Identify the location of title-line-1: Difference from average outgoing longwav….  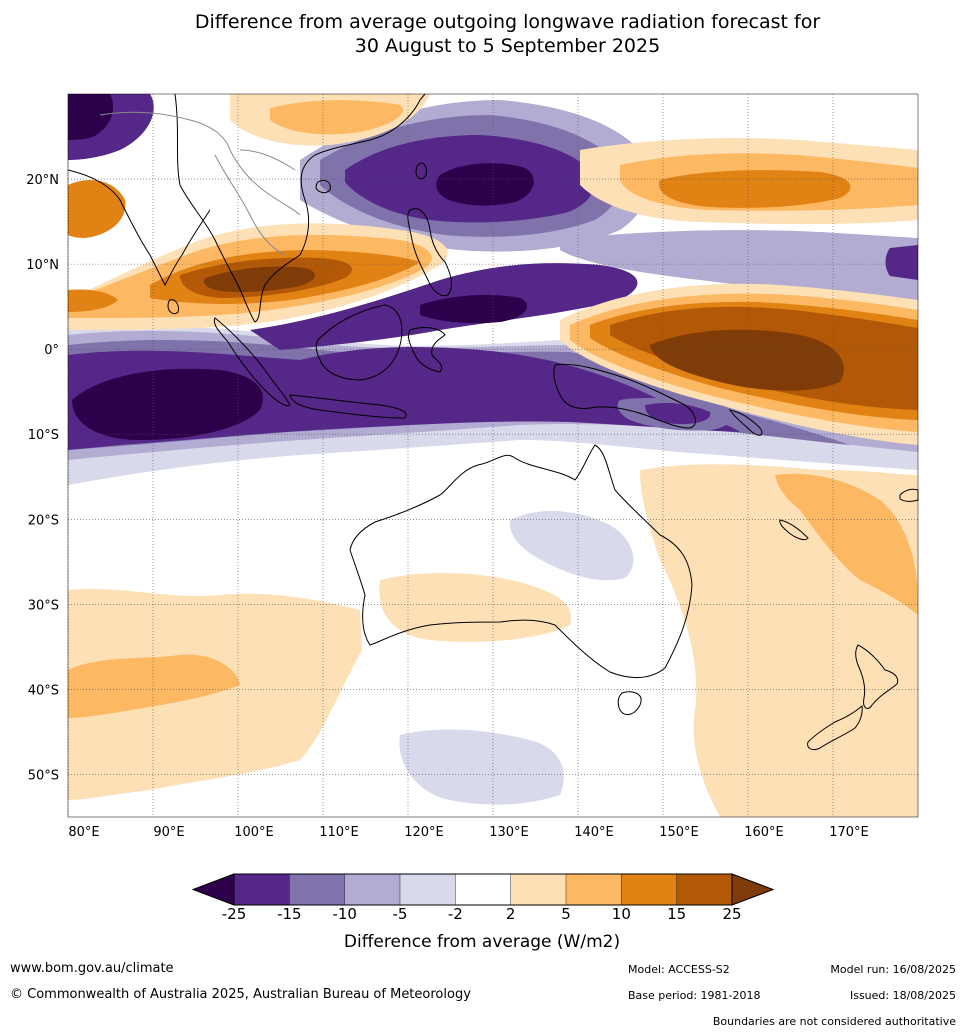
(507, 22).